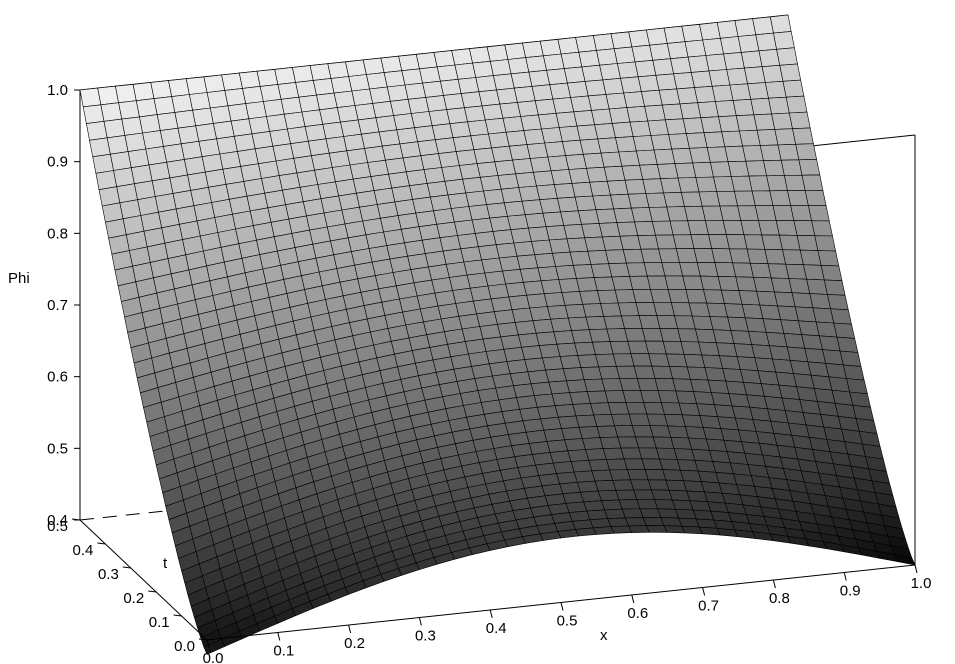 The height and width of the screenshot is (664, 955). Describe the element at coordinates (19, 278) in the screenshot. I see `phi-axis-label: Phi` at that location.